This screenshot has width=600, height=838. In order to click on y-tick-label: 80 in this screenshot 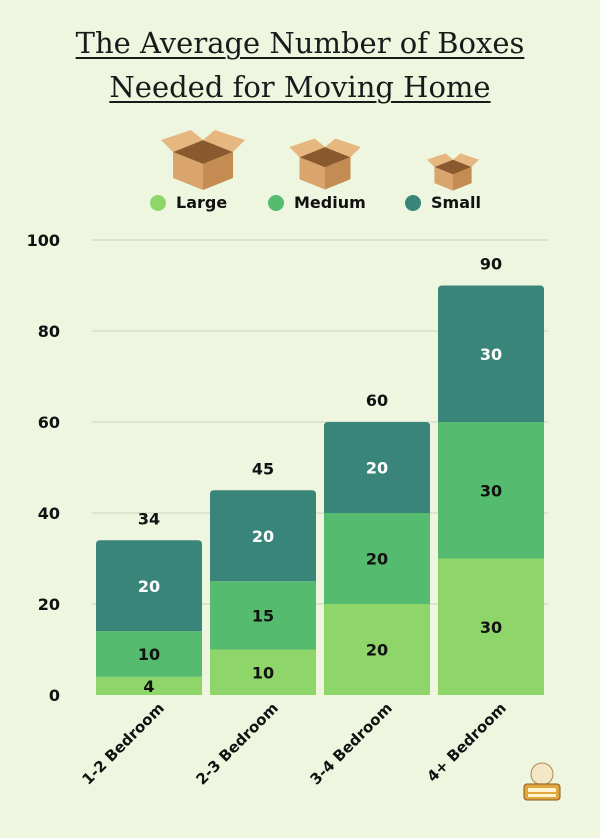, I will do `click(49, 331)`.